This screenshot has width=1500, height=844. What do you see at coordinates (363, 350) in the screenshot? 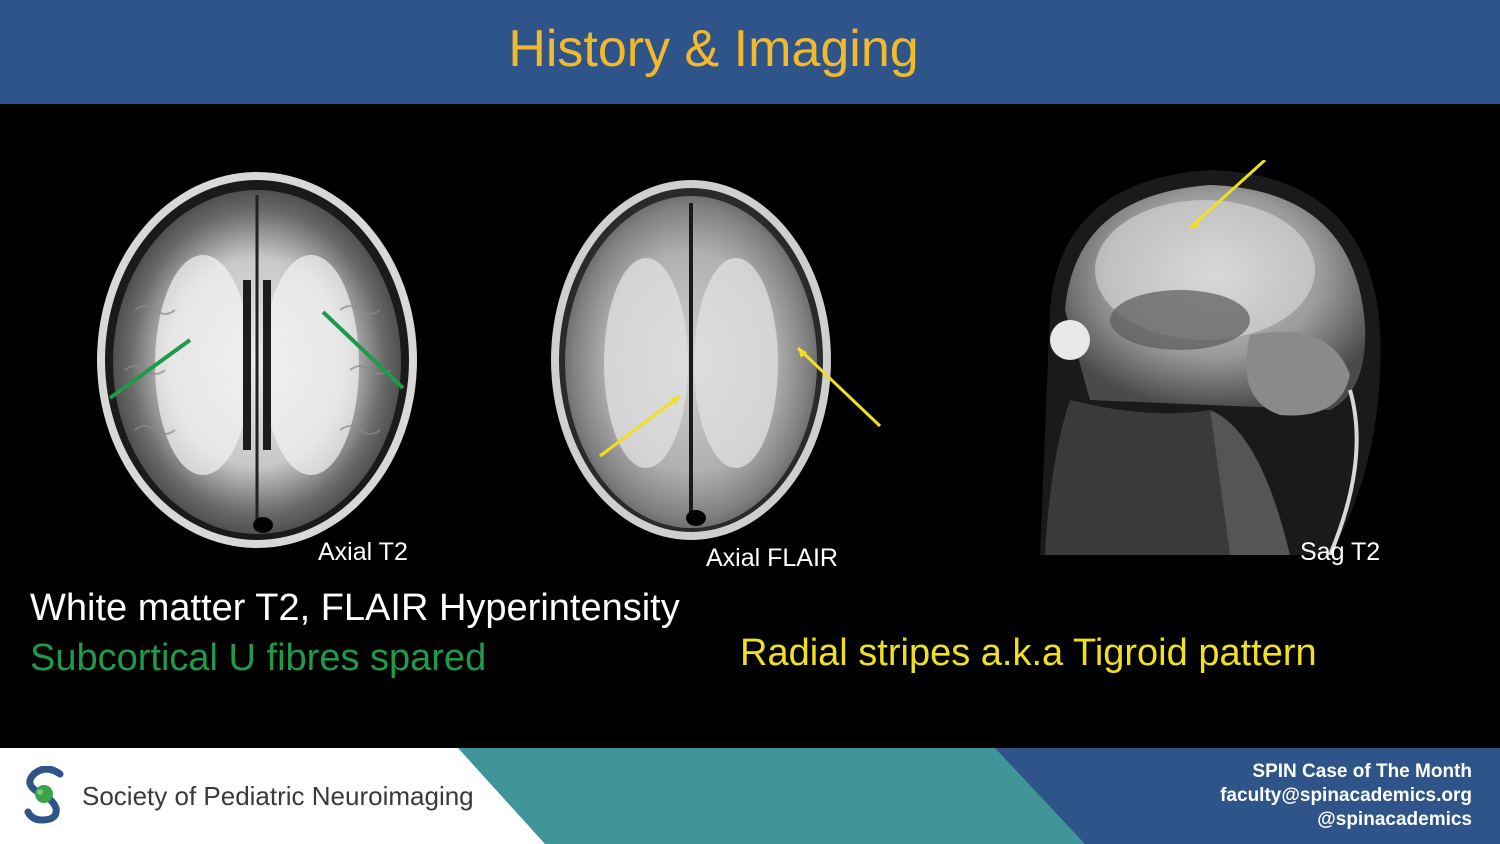
I see `green-arrow-right` at bounding box center [363, 350].